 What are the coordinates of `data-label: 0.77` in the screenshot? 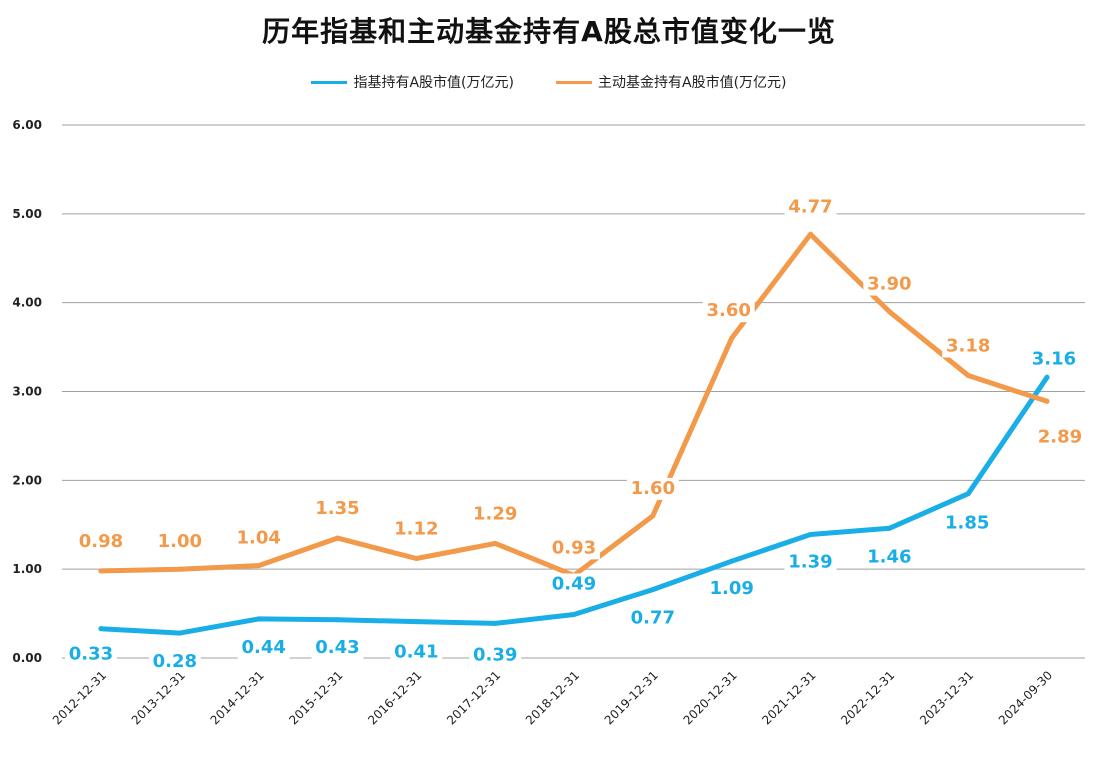 It's located at (653, 618).